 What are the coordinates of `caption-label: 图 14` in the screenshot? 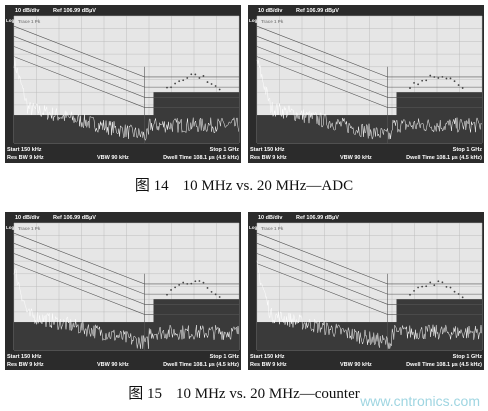 It's located at (152, 185).